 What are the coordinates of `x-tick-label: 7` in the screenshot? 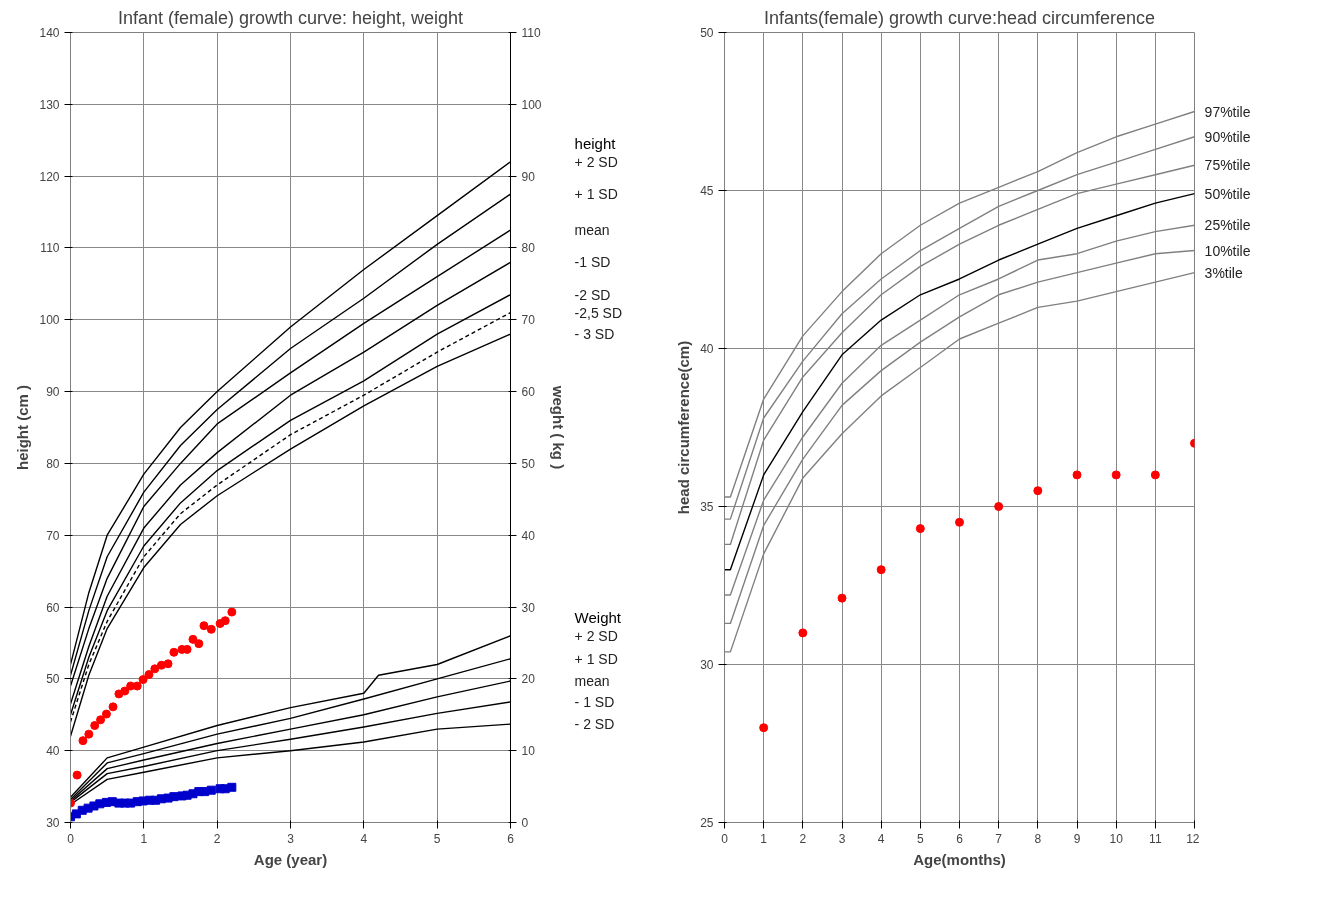 It's located at (999, 838).